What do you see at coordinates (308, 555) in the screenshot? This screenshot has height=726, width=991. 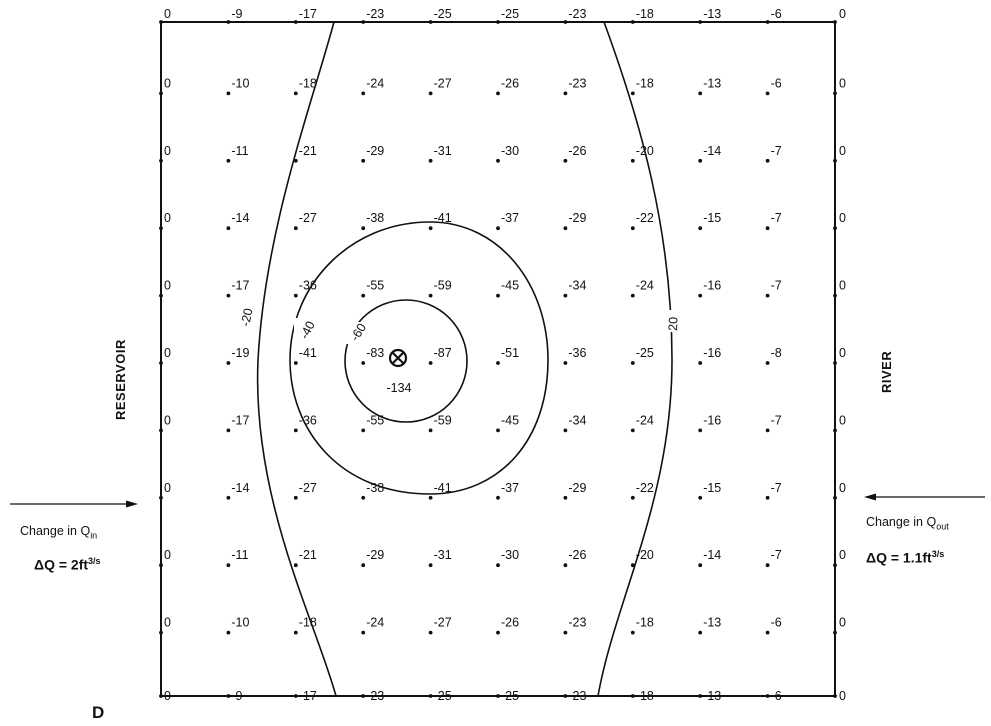 I see `grid-value: -21` at bounding box center [308, 555].